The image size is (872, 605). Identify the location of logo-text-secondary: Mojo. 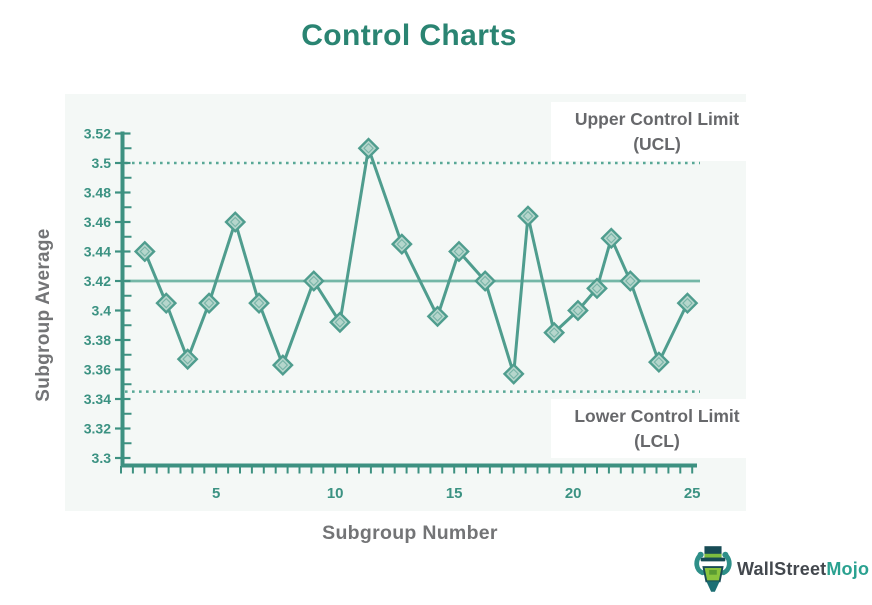
(848, 568).